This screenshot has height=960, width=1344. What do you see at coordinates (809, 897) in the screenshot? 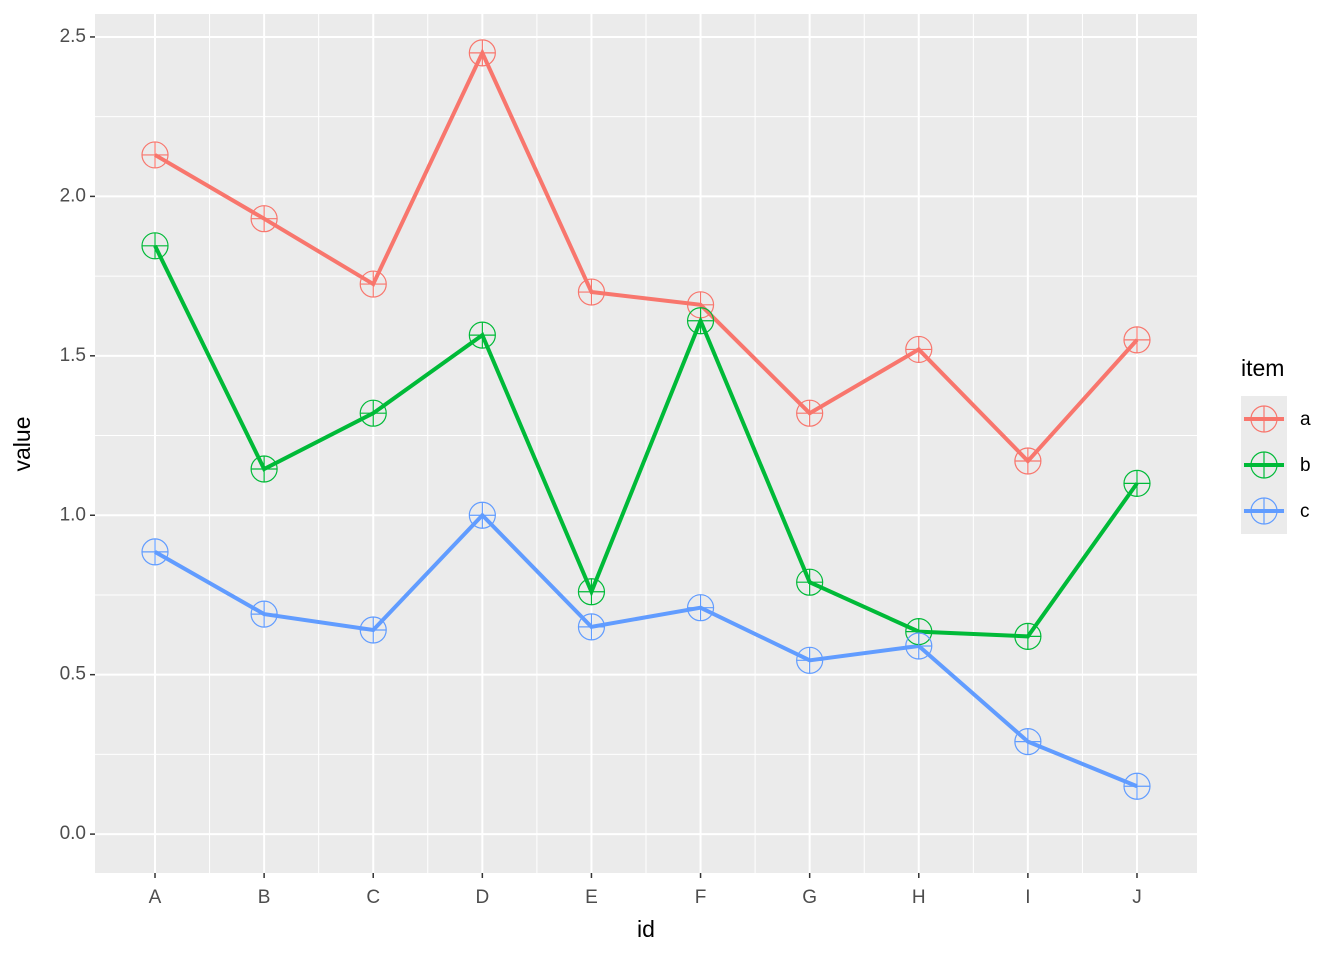
I see `x-tick-label: G` at bounding box center [809, 897].